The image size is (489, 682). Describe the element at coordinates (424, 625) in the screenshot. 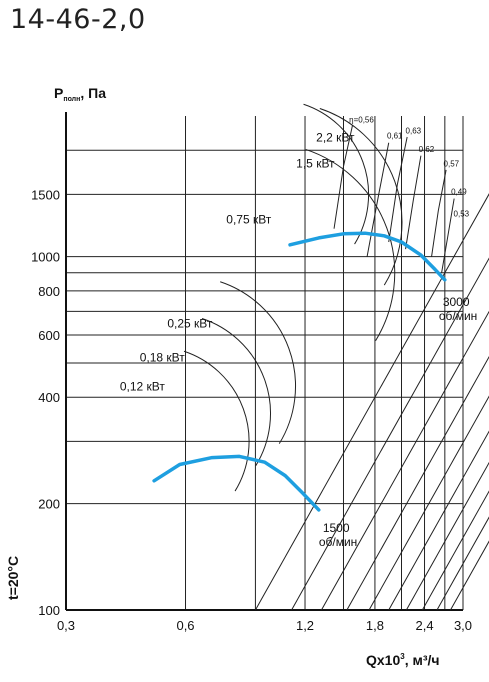

I see `x-tick-label: 2,4` at that location.